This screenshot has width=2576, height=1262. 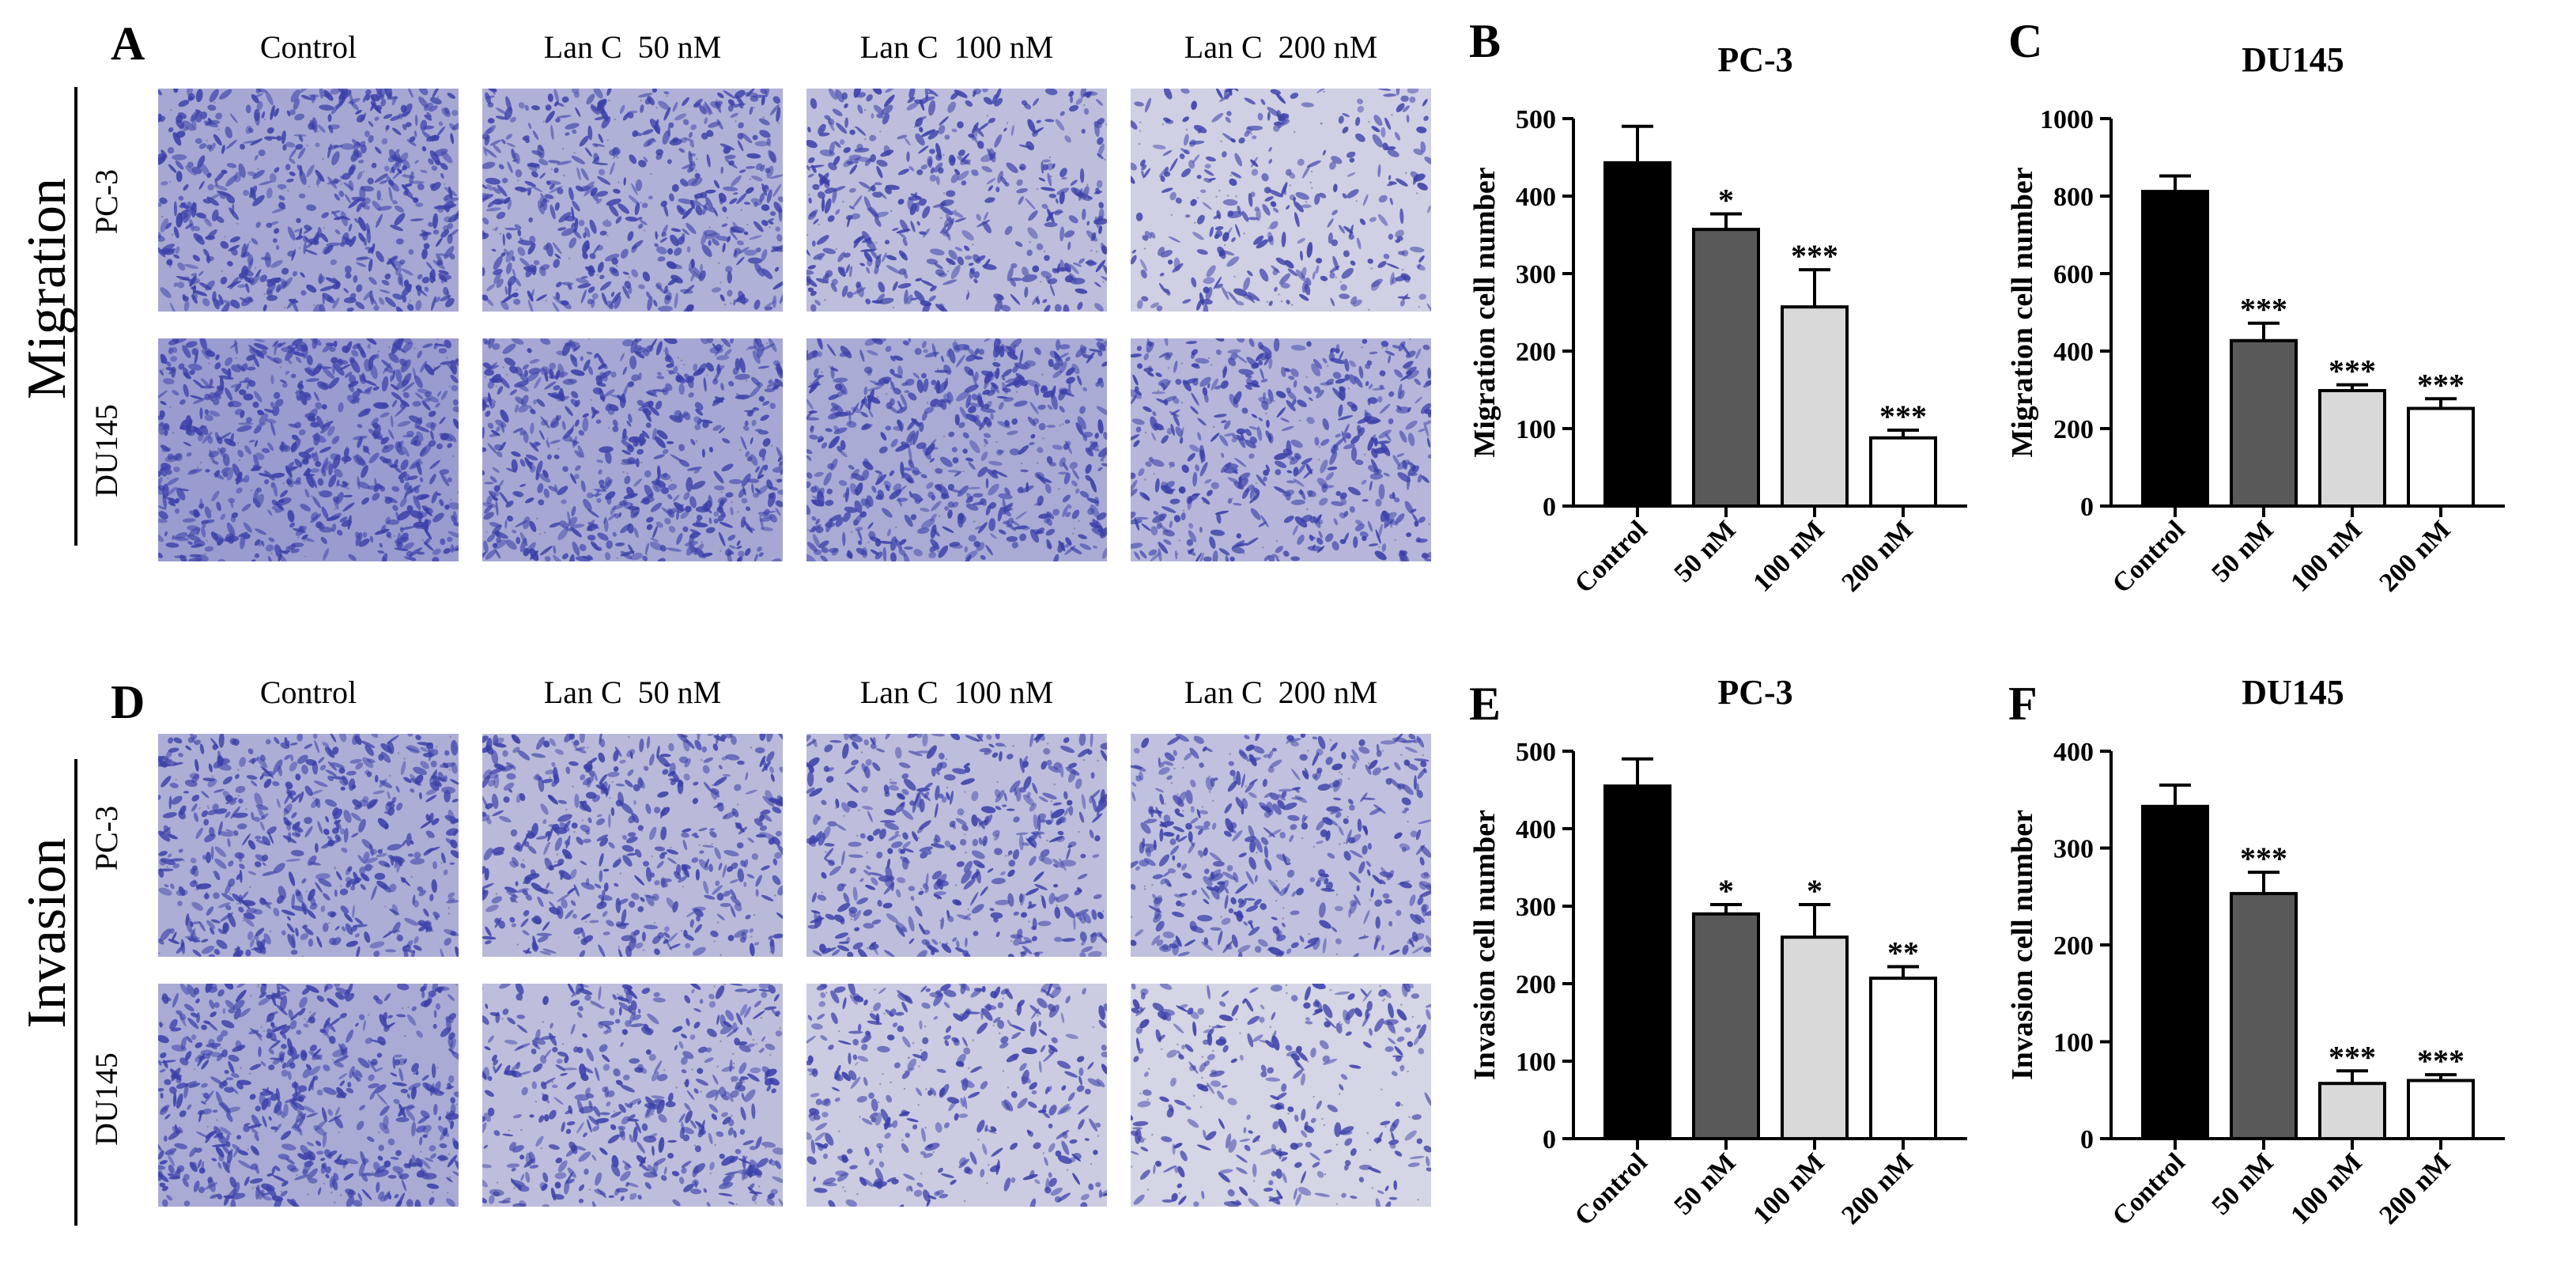 What do you see at coordinates (106, 838) in the screenshot?
I see `row-label-pc3: PC-3` at bounding box center [106, 838].